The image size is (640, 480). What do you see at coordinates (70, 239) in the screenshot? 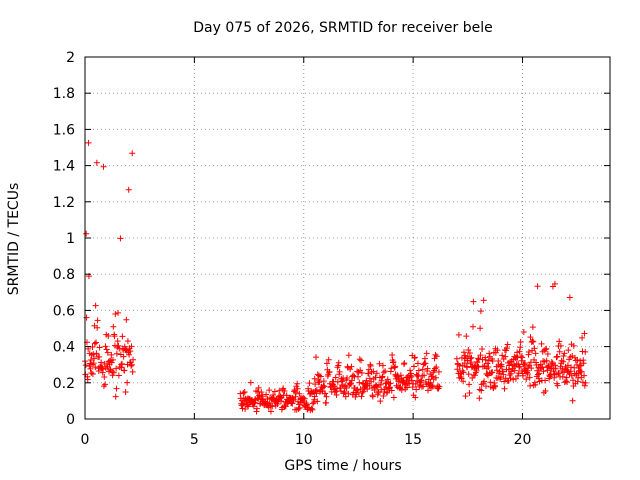
I see `y-tick-label: 1` at bounding box center [70, 239].